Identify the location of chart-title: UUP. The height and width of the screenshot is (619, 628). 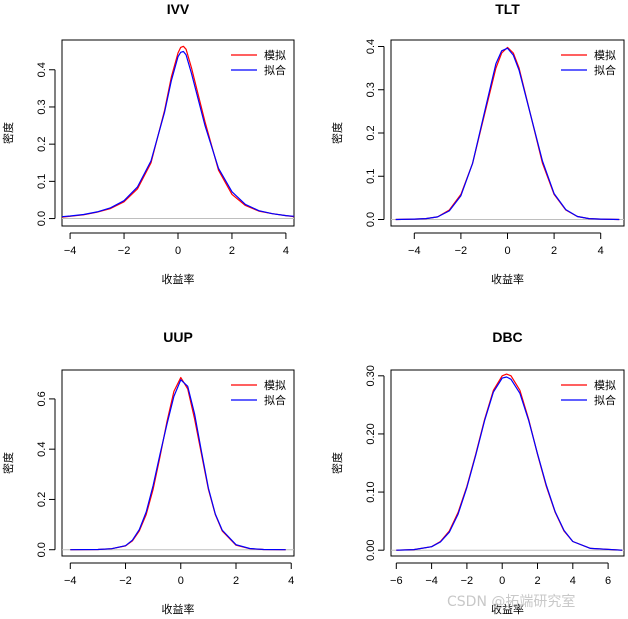
(178, 337).